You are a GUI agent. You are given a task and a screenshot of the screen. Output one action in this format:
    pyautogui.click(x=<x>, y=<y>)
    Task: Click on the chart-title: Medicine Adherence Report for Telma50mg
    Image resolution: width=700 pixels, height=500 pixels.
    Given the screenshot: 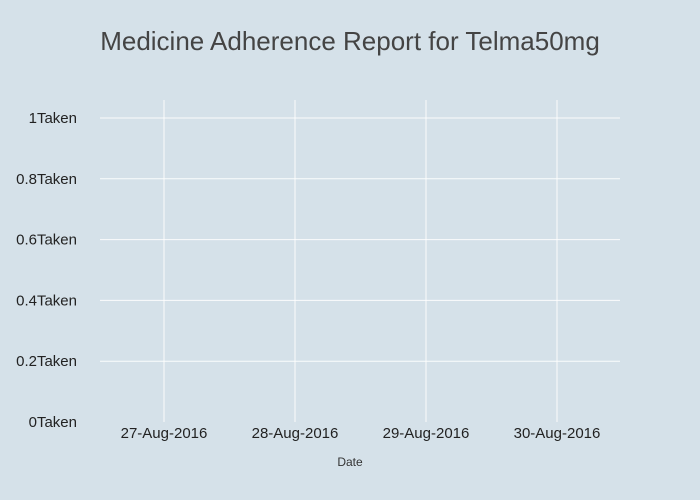 What is the action you would take?
    pyautogui.click(x=350, y=41)
    